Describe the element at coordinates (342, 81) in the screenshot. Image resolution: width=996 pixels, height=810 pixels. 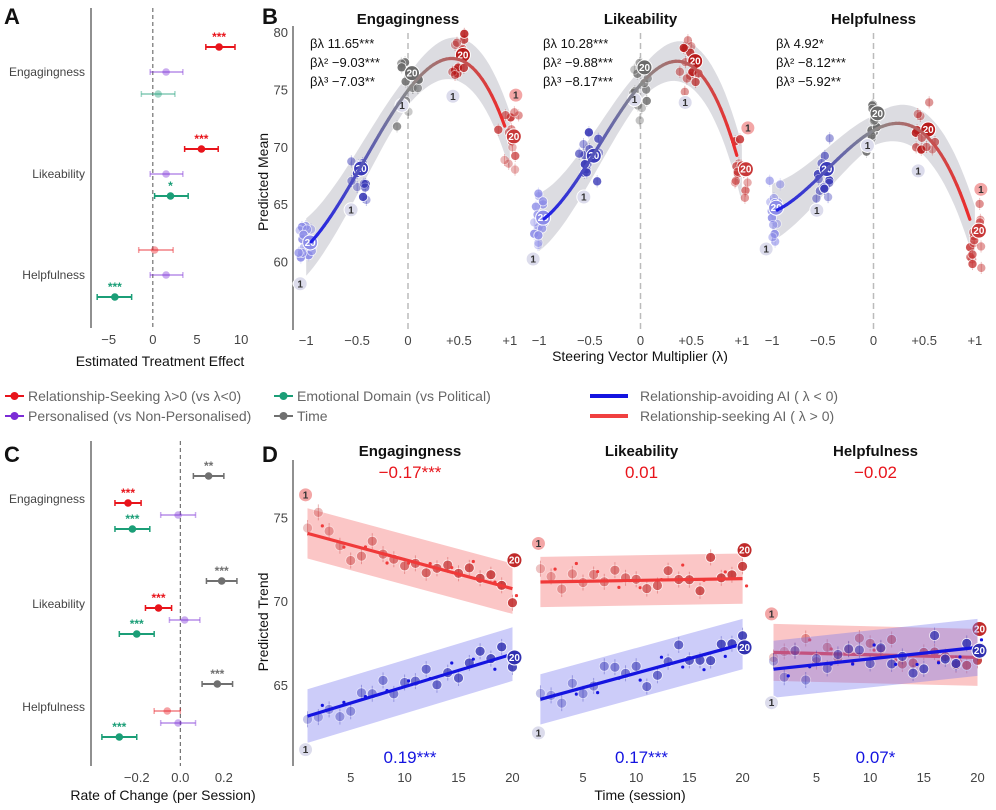
I see `beta-coefficient: βλ³ −7.03**` at that location.